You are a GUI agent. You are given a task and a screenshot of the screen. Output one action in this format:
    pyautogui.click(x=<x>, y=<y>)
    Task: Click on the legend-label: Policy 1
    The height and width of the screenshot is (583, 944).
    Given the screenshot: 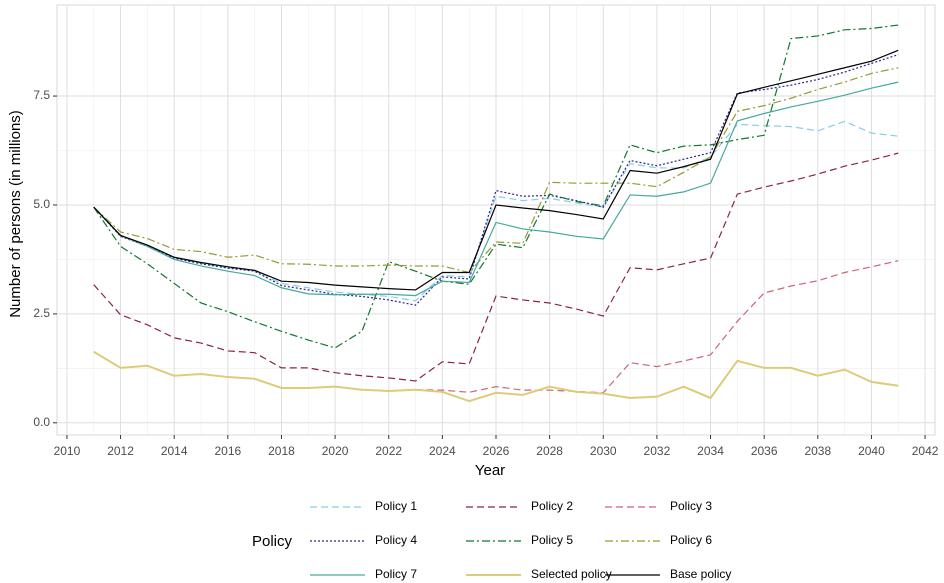 What is the action you would take?
    pyautogui.click(x=396, y=506)
    